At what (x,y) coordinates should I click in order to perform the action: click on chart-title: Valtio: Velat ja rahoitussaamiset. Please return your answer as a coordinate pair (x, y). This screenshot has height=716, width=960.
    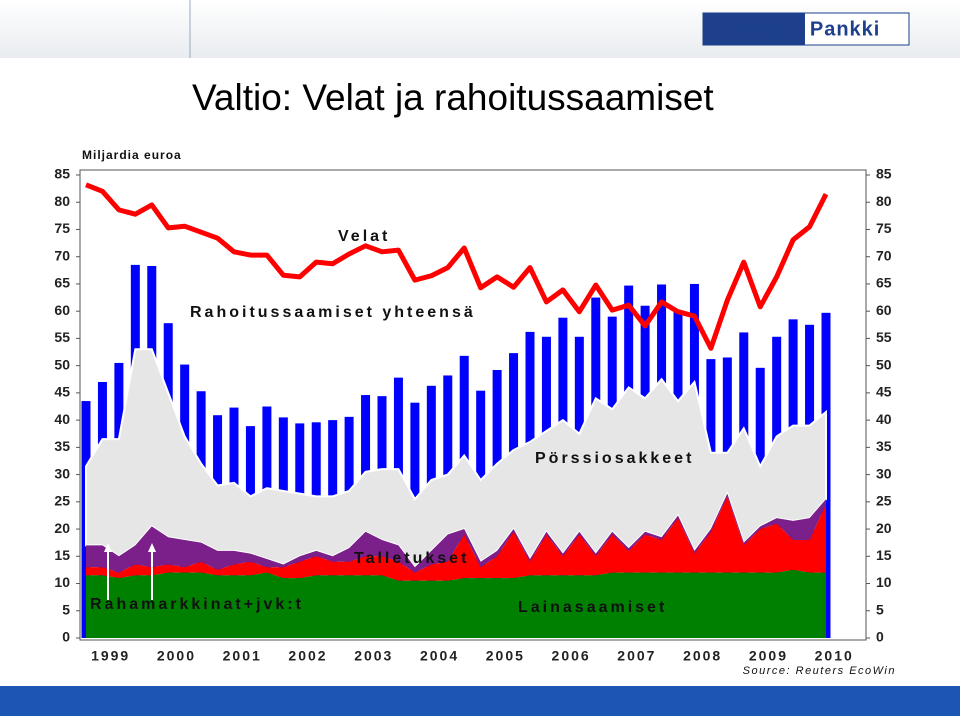
    Looking at the image, I should click on (453, 97).